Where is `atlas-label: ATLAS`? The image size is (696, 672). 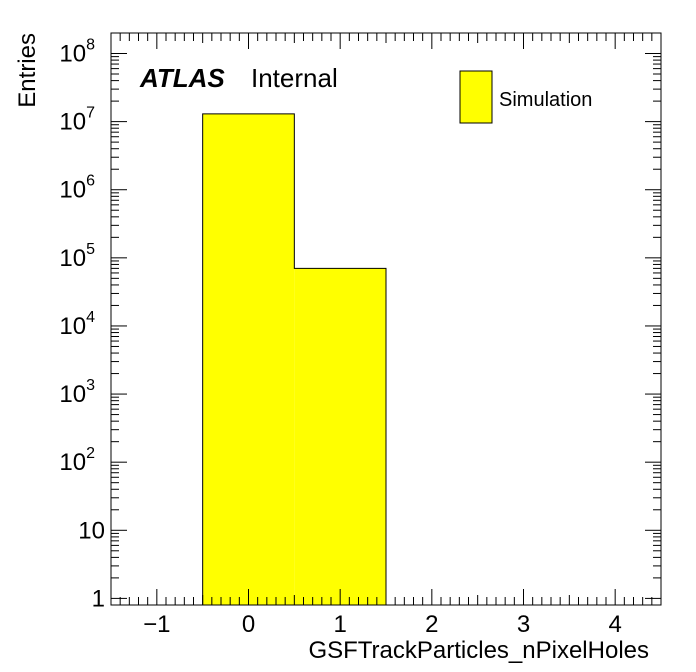
atlas-label: ATLAS is located at coordinates (182, 78).